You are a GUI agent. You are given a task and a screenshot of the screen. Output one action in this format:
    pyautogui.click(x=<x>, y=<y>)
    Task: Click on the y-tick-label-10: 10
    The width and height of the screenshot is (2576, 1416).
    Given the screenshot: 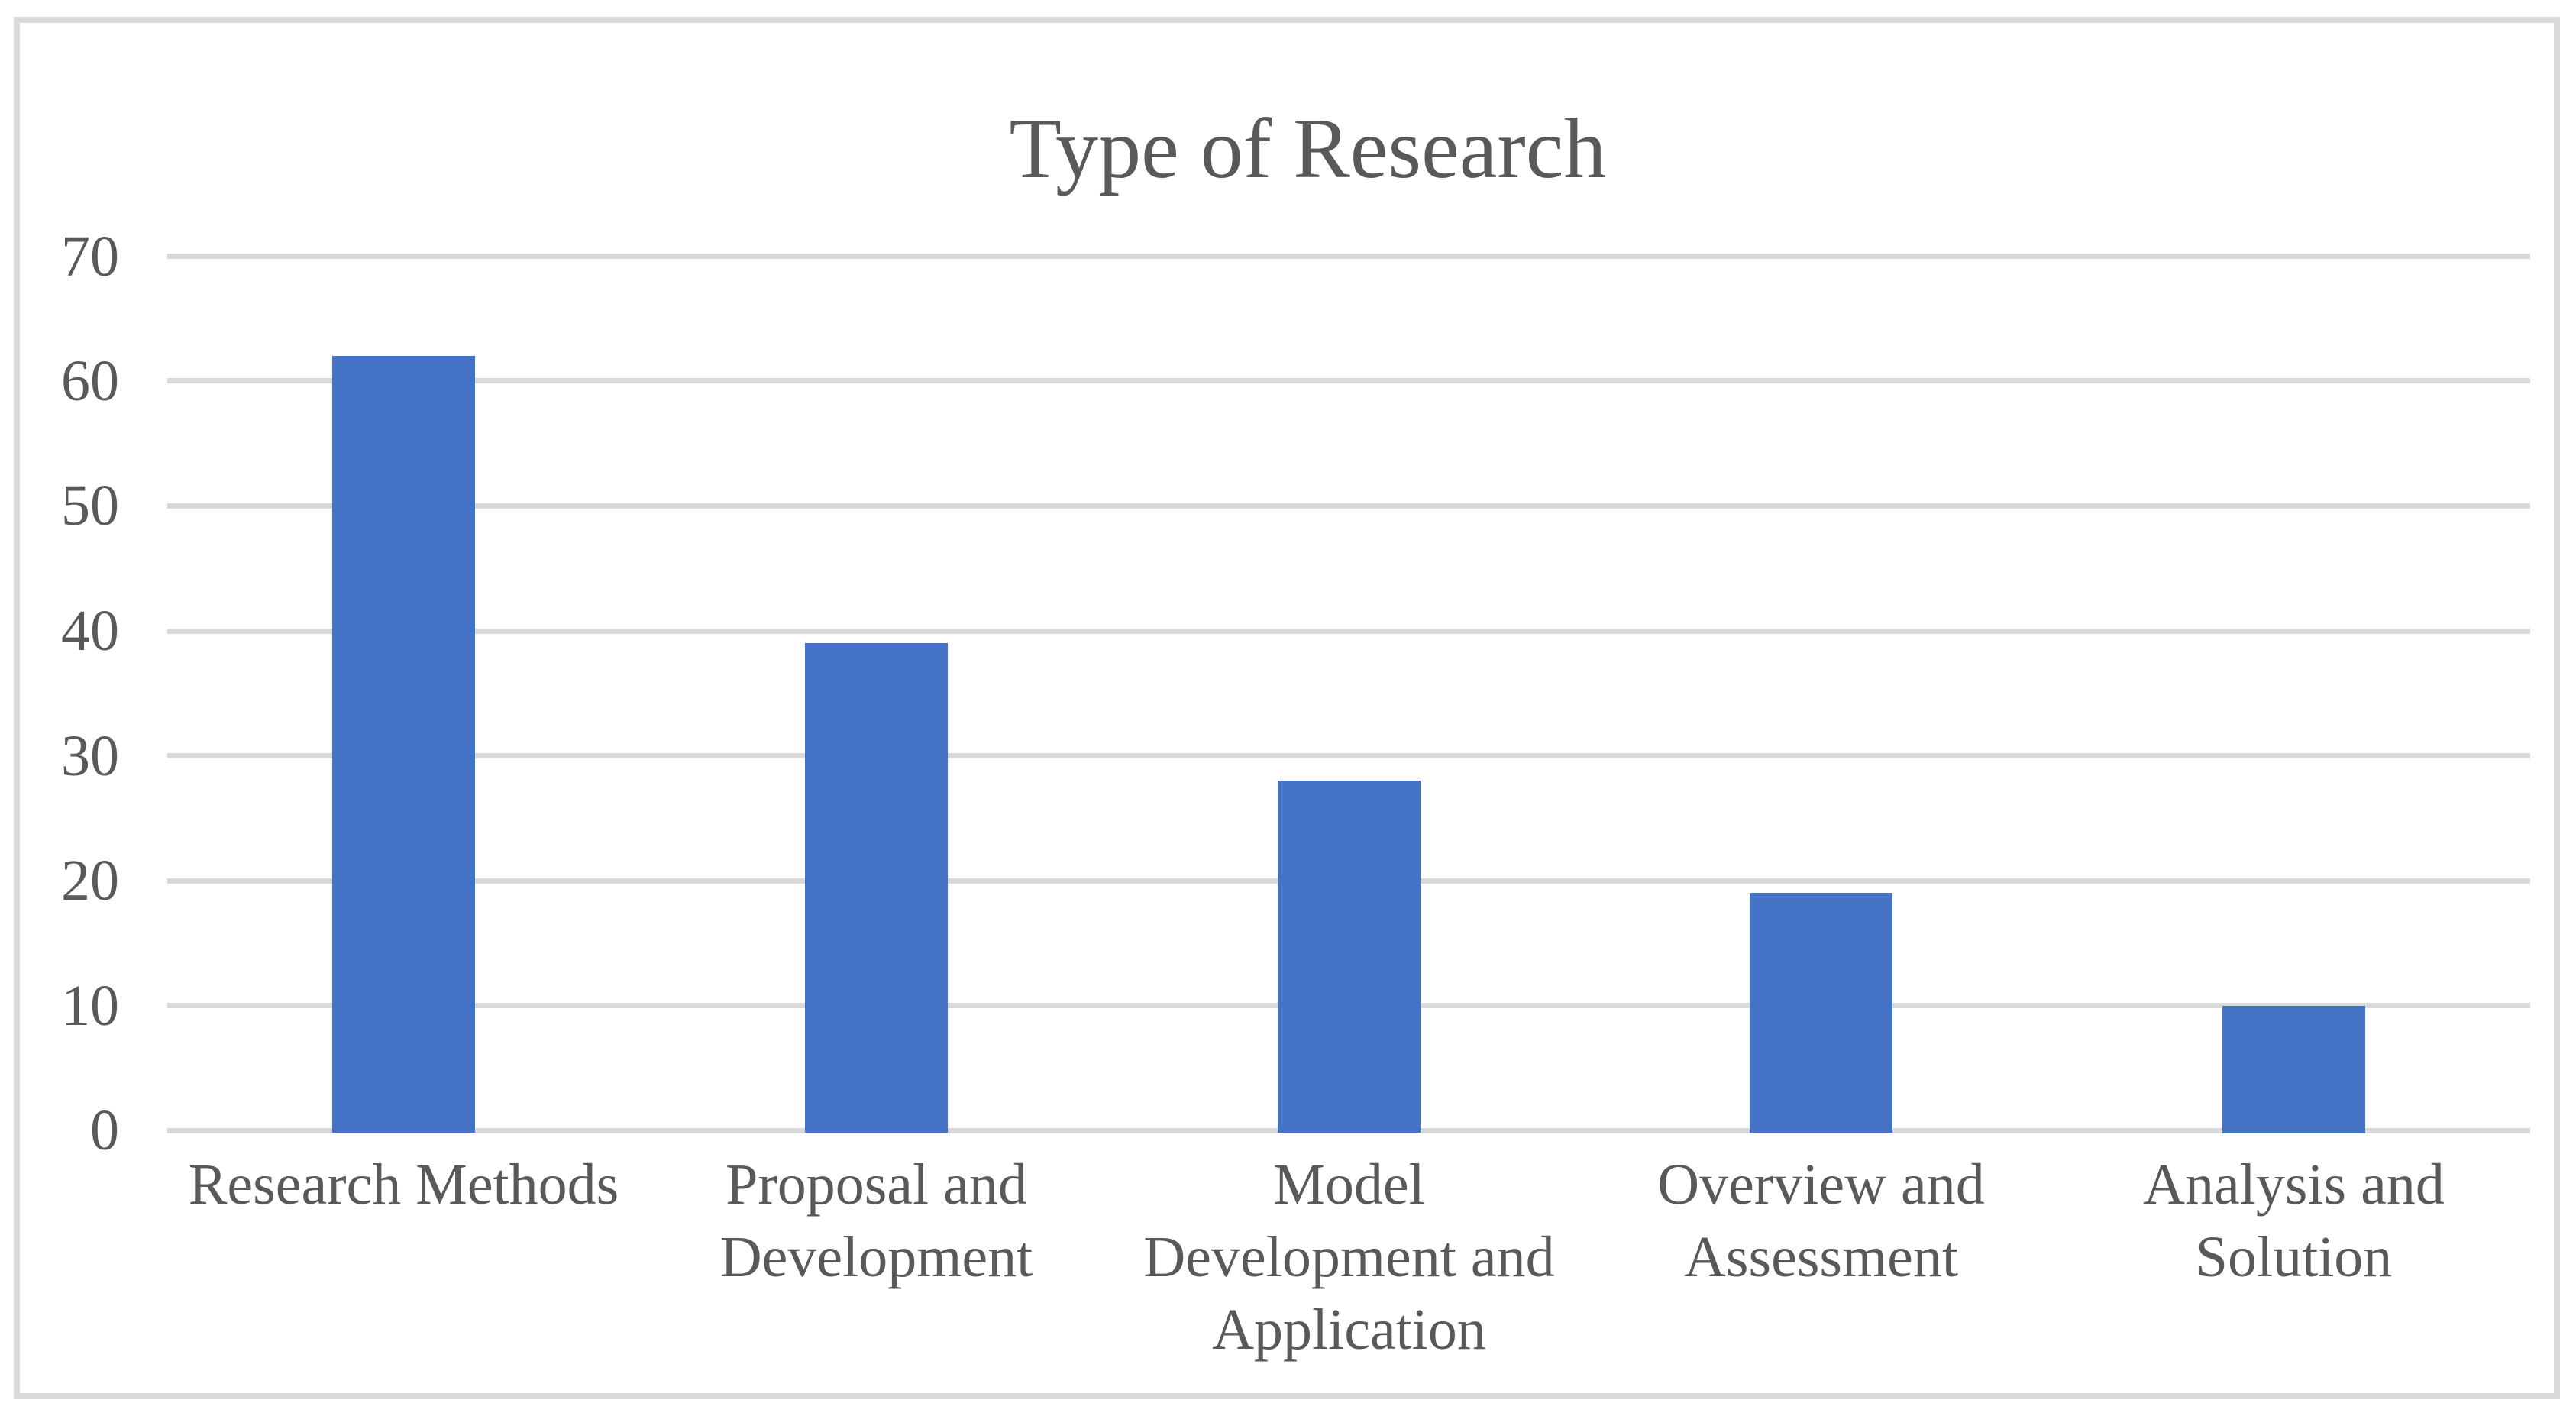 What is the action you would take?
    pyautogui.click(x=90, y=1006)
    